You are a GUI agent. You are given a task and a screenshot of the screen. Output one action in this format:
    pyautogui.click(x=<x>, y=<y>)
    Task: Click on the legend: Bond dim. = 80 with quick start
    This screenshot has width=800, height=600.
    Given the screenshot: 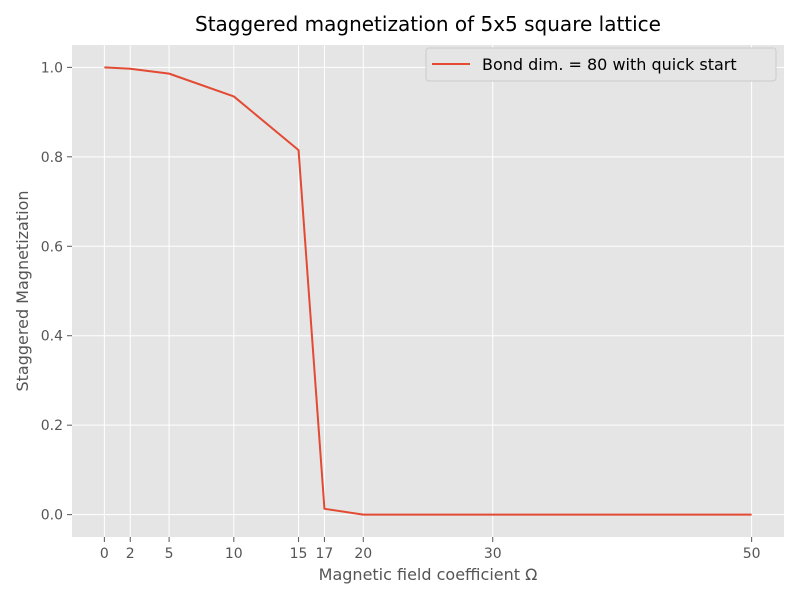 What is the action you would take?
    pyautogui.click(x=601, y=64)
    